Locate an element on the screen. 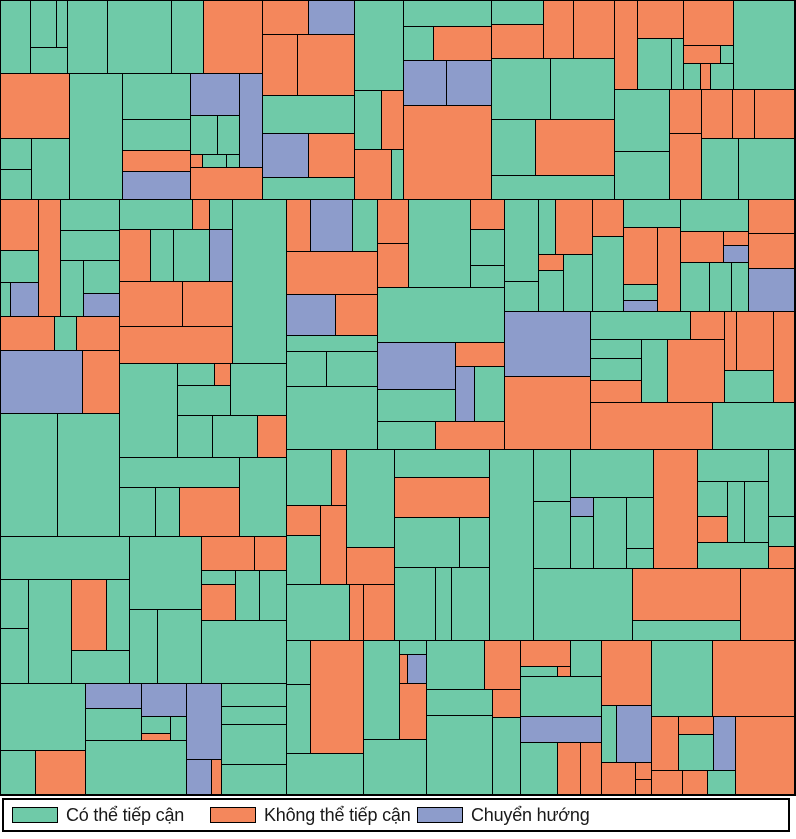 This screenshot has height=839, width=796. legend-label-redirect: Chuyển hướng is located at coordinates (530, 814).